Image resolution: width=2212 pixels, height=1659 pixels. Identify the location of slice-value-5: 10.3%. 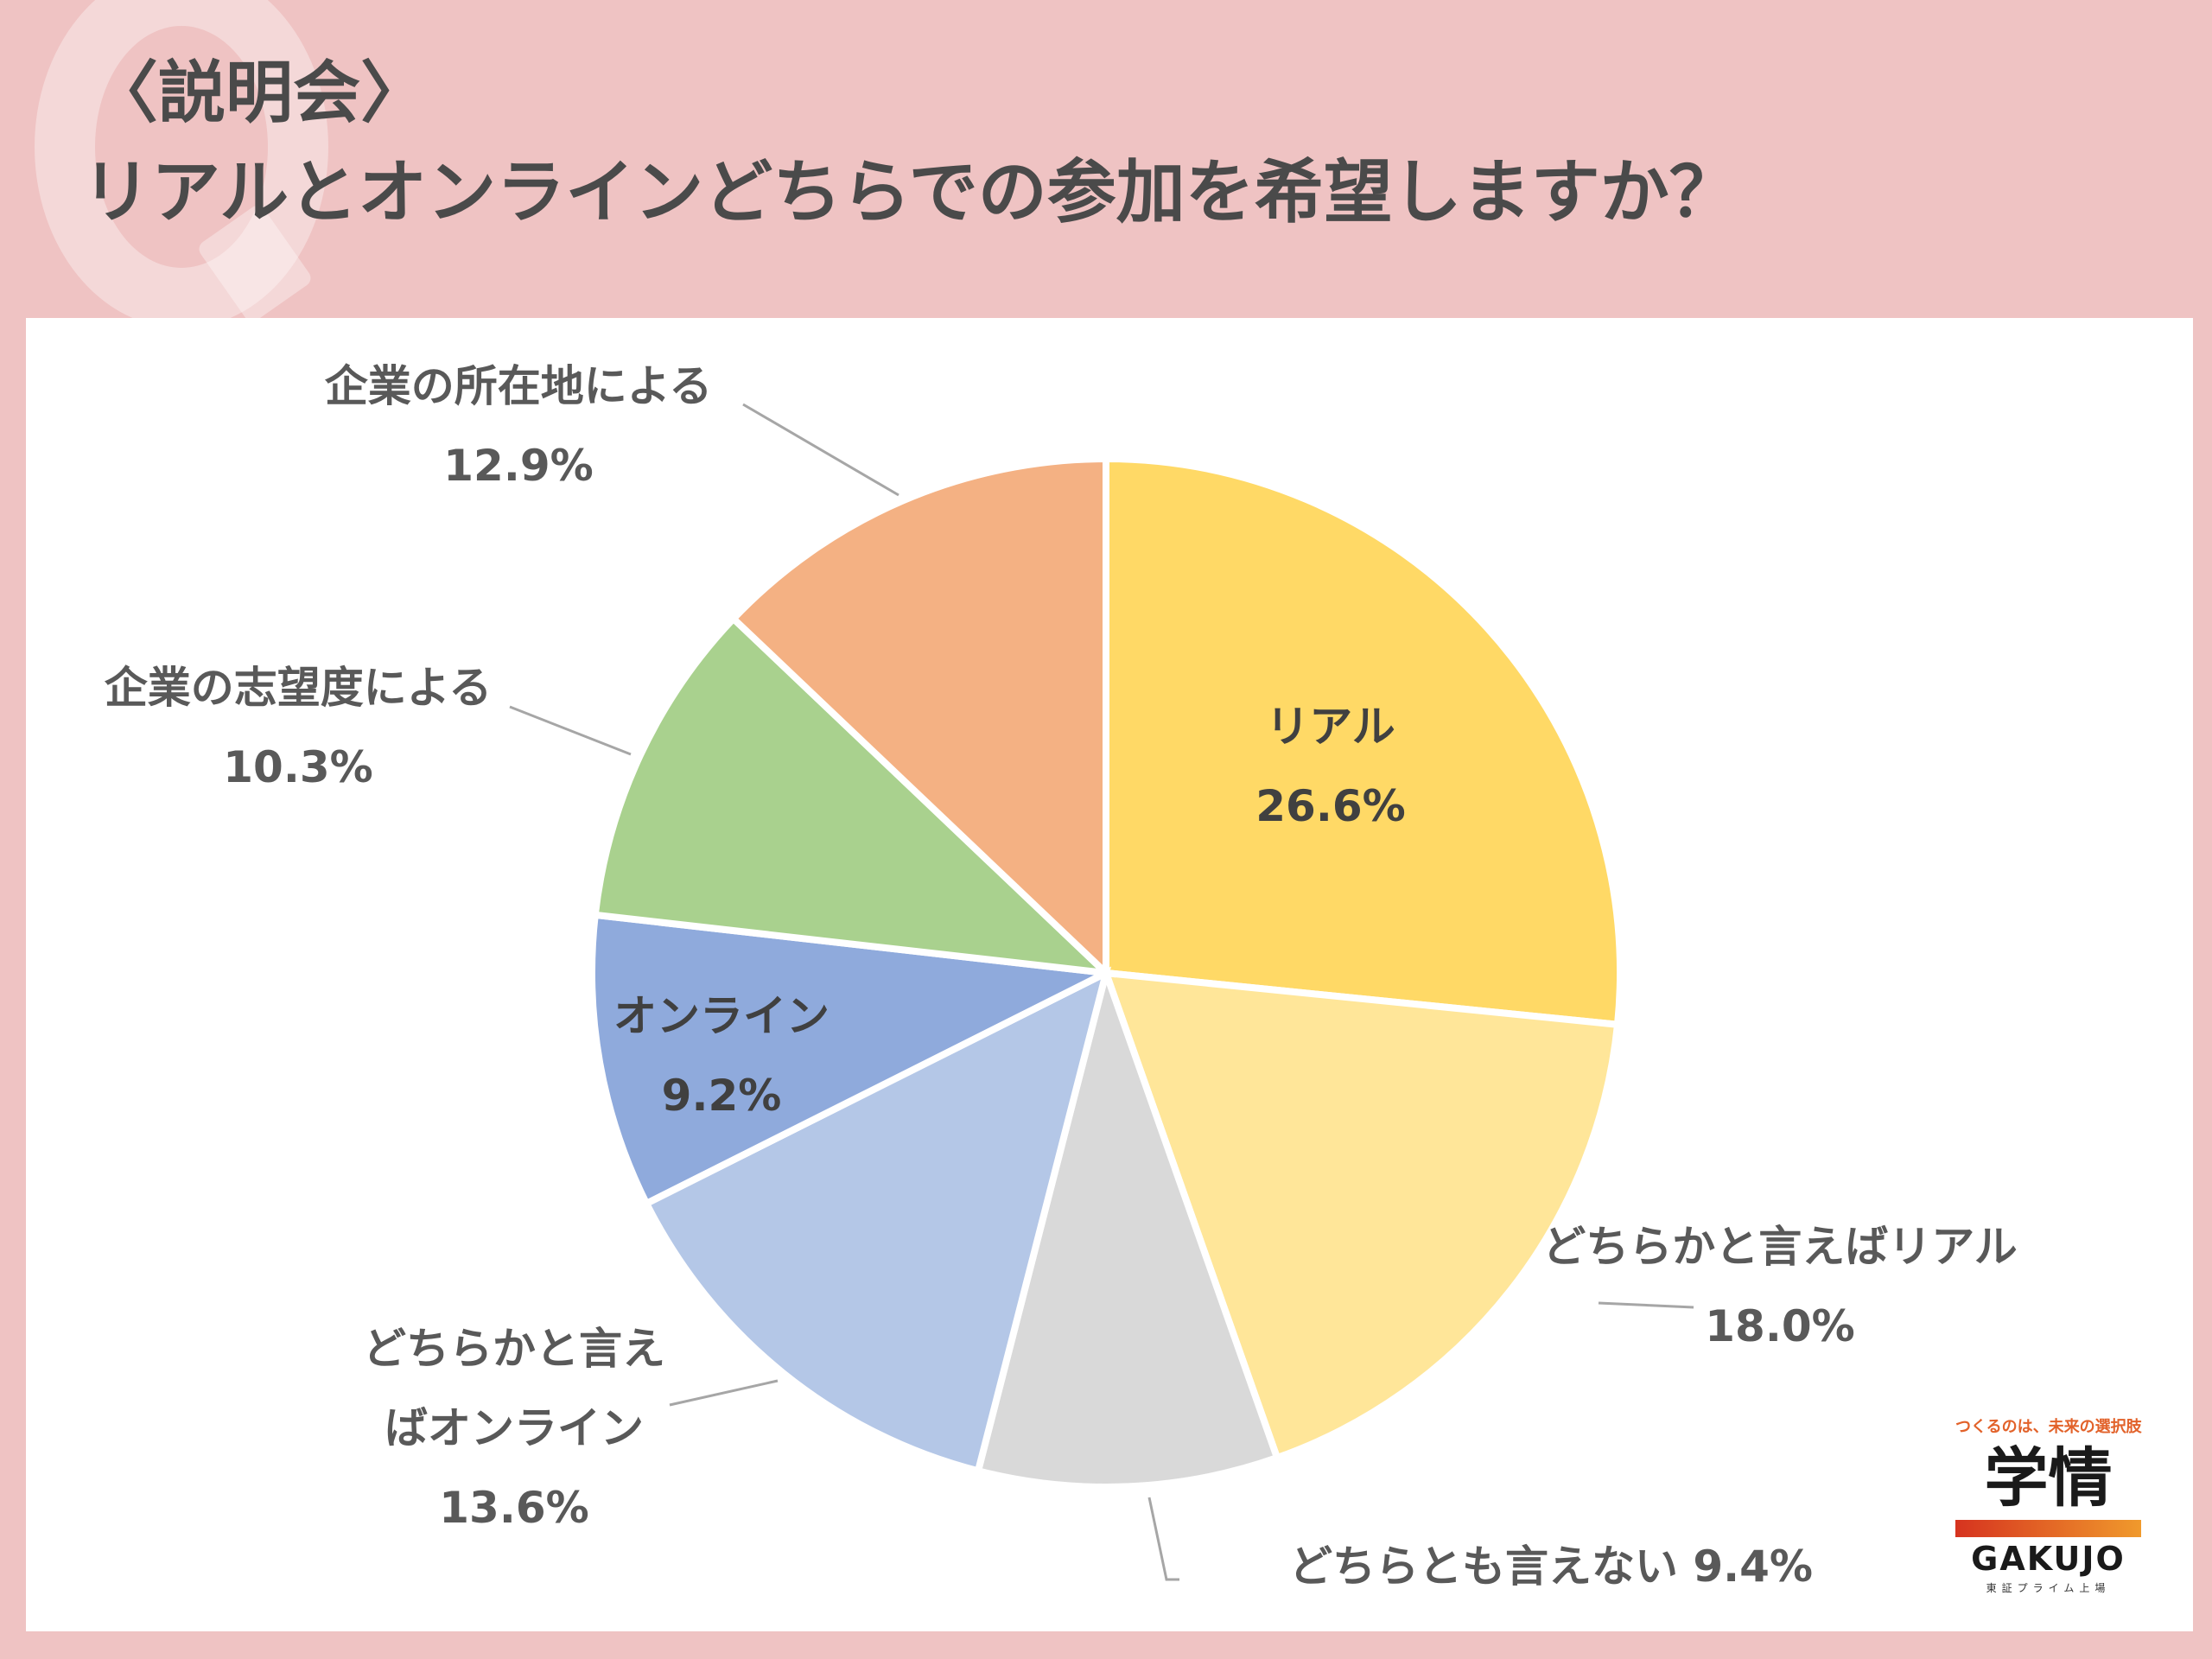
(297, 767).